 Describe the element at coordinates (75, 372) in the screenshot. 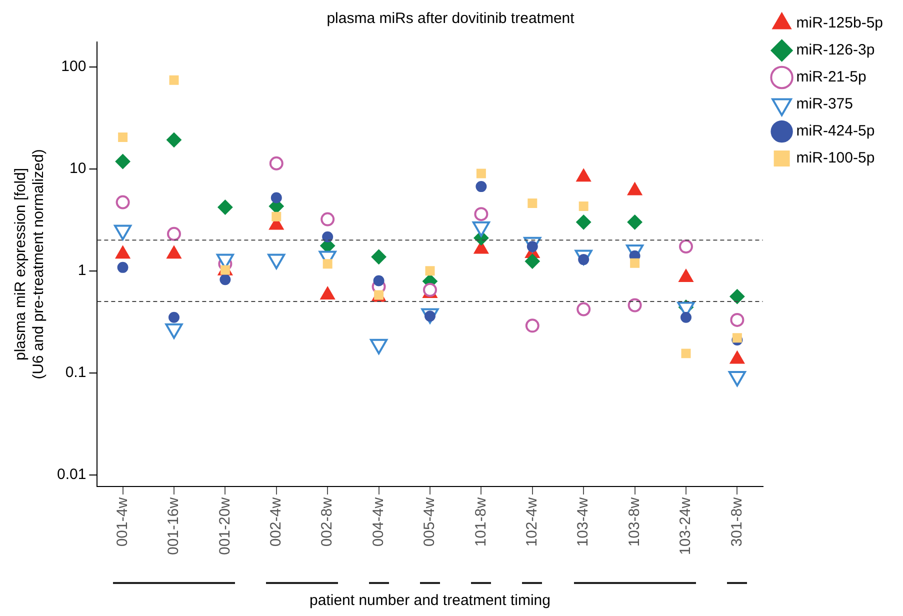

I see `y-tick-label: 0.1` at that location.